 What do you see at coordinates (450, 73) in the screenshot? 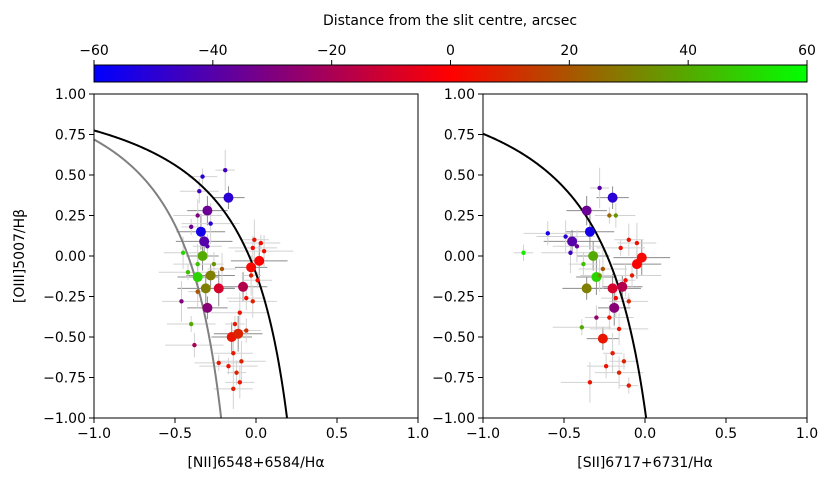
I see `colorbar-gradient` at bounding box center [450, 73].